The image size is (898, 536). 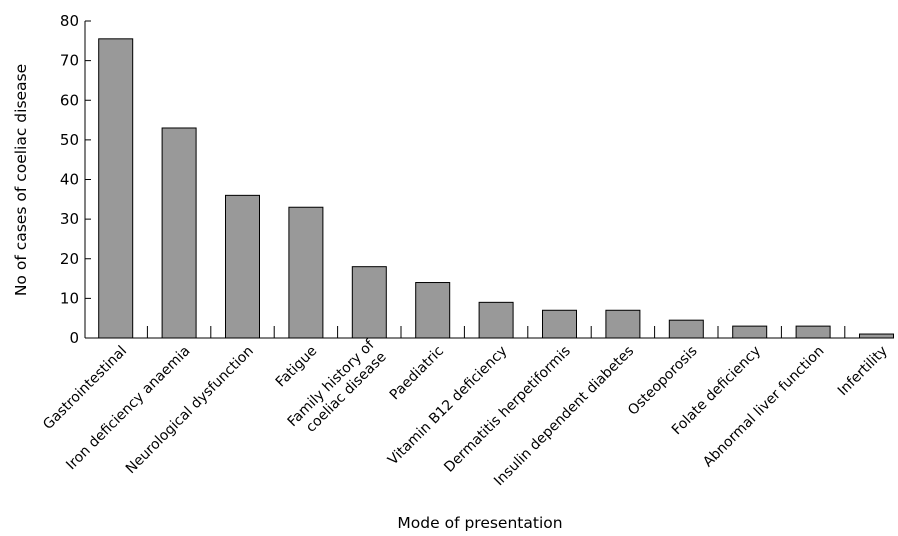 I want to click on x-category-label: Infertility, so click(x=863, y=371).